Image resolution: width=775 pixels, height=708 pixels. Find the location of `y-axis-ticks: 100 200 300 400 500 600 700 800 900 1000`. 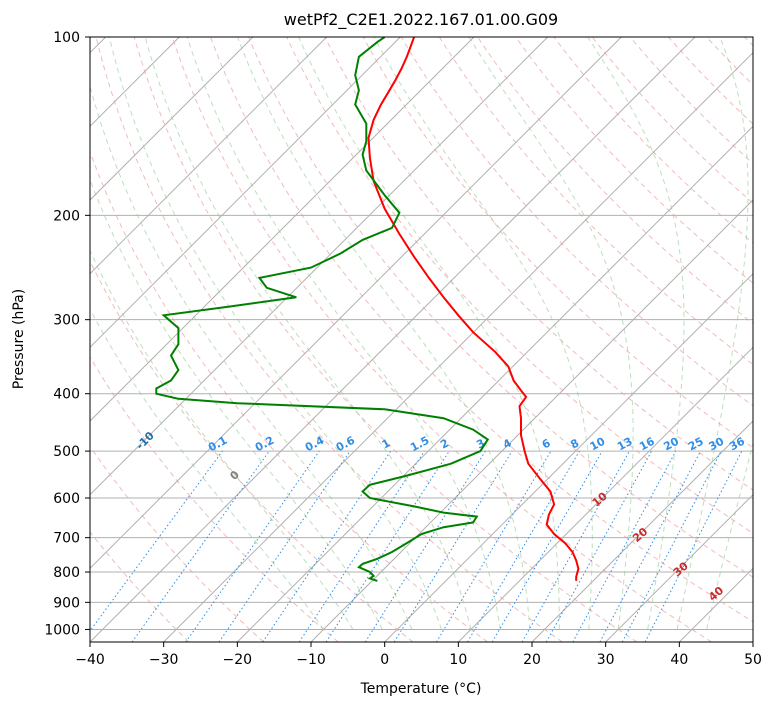

y-axis-ticks: 100 200 300 400 500 600 700 800 900 1000 is located at coordinates (67, 334).